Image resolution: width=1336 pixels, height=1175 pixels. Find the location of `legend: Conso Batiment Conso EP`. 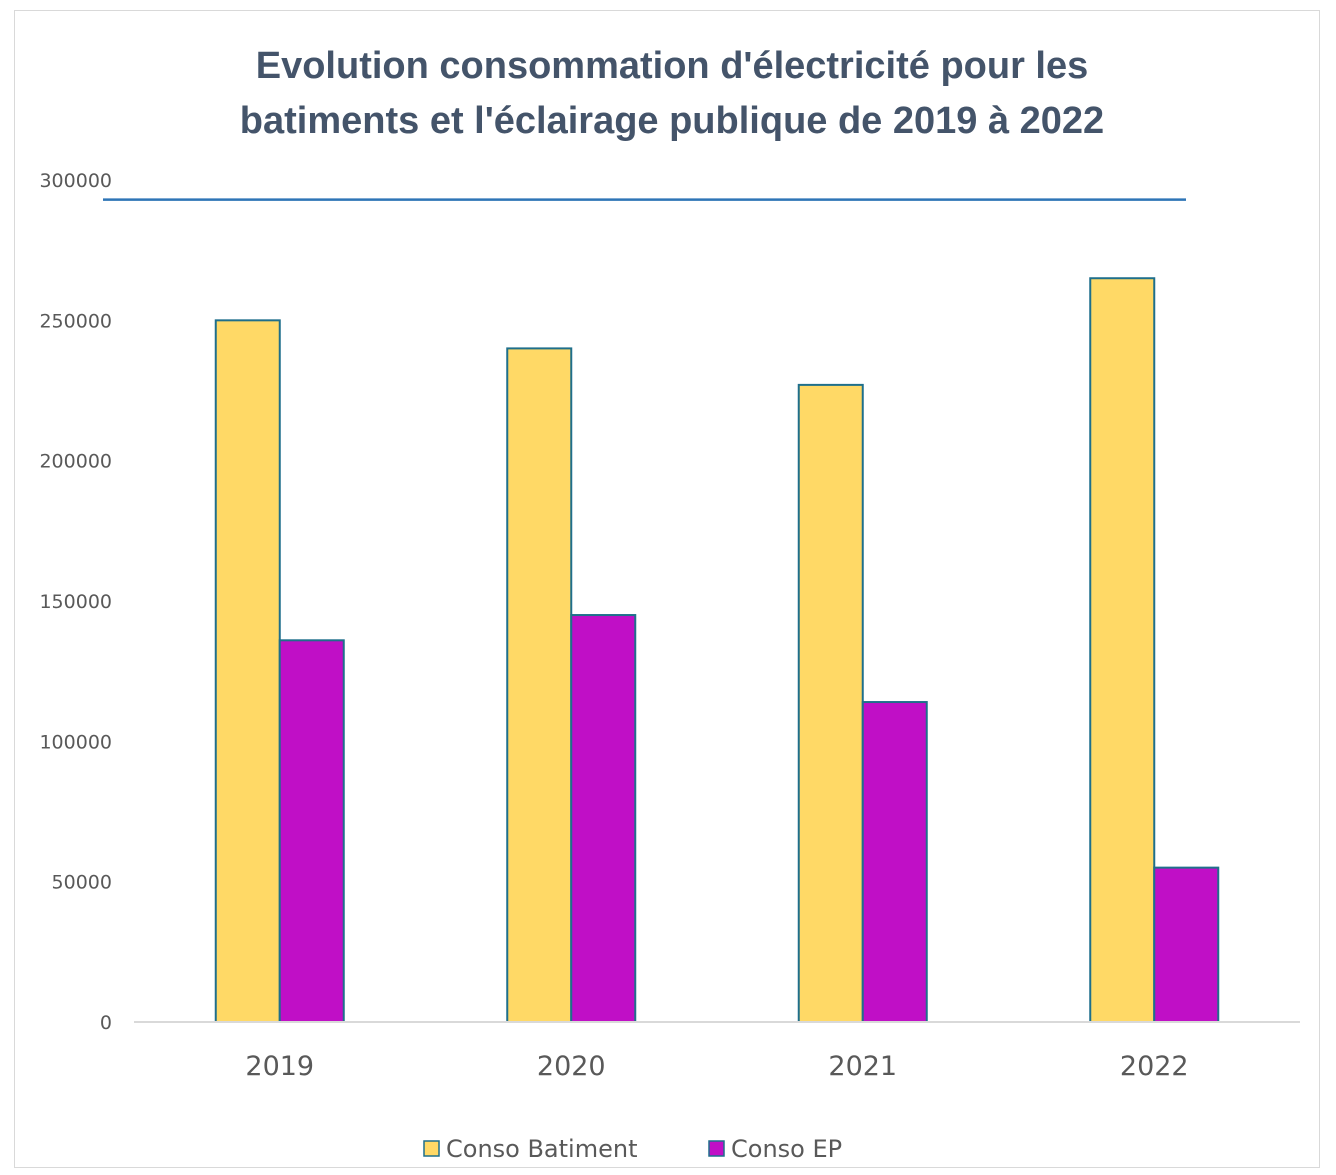

legend: Conso Batiment Conso EP is located at coordinates (632, 1149).